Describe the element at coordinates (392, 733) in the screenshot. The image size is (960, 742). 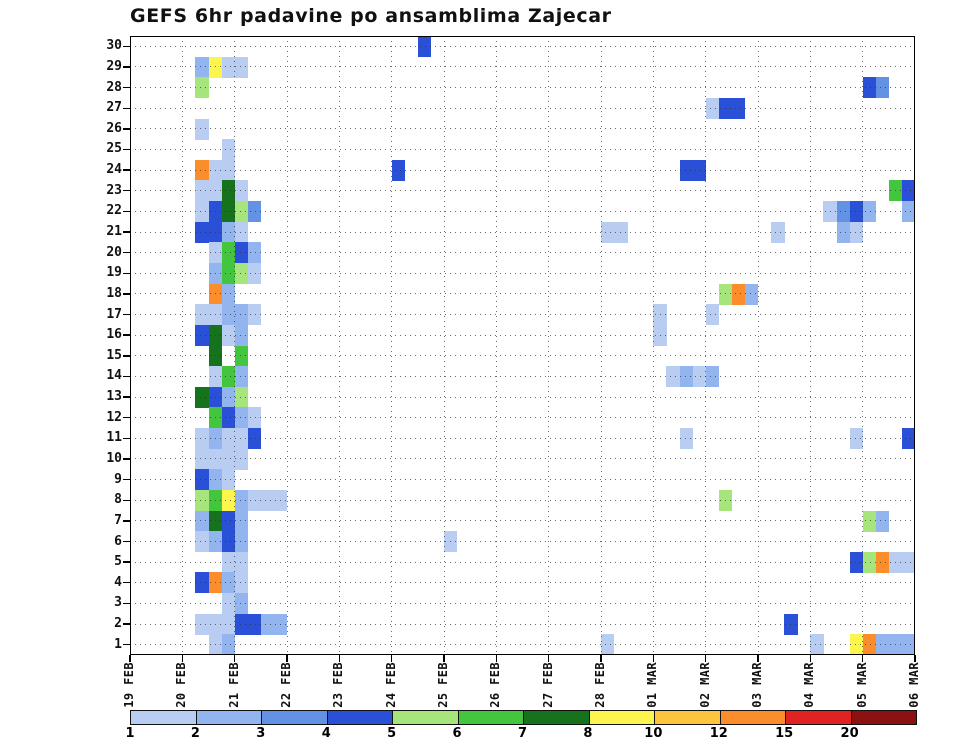
I see `colorbar-label: 5` at that location.